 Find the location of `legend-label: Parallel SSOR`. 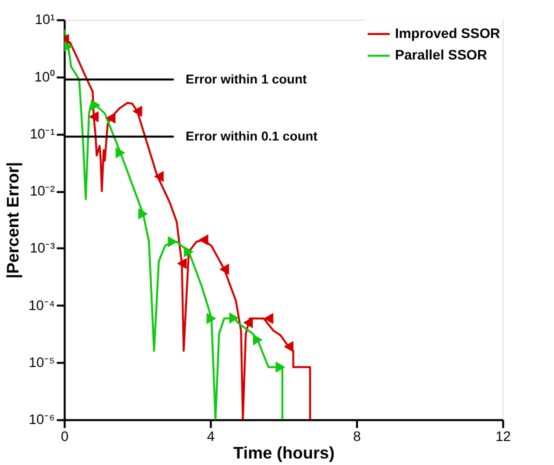

legend-label: Parallel SSOR is located at coordinates (441, 54).